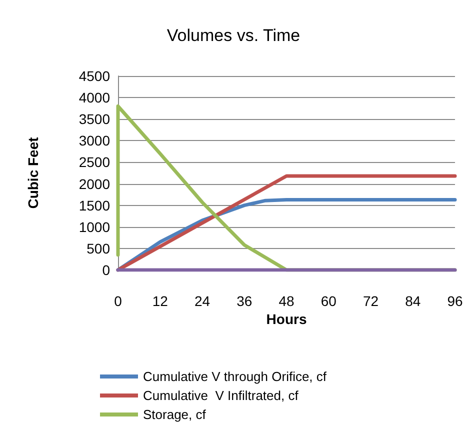 The image size is (467, 441). What do you see at coordinates (233, 35) in the screenshot?
I see `chart-title: Volumes vs. Time` at bounding box center [233, 35].